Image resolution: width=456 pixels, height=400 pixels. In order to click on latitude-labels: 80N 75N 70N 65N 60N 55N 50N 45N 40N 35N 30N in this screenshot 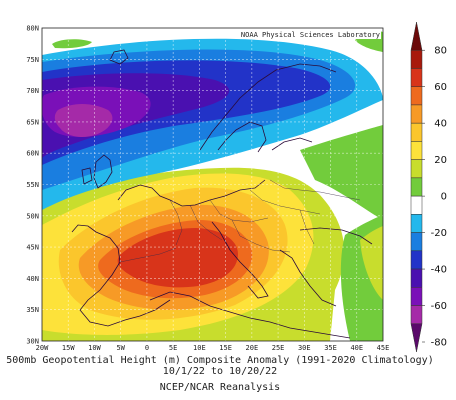, I will do `click(32, 185)`.